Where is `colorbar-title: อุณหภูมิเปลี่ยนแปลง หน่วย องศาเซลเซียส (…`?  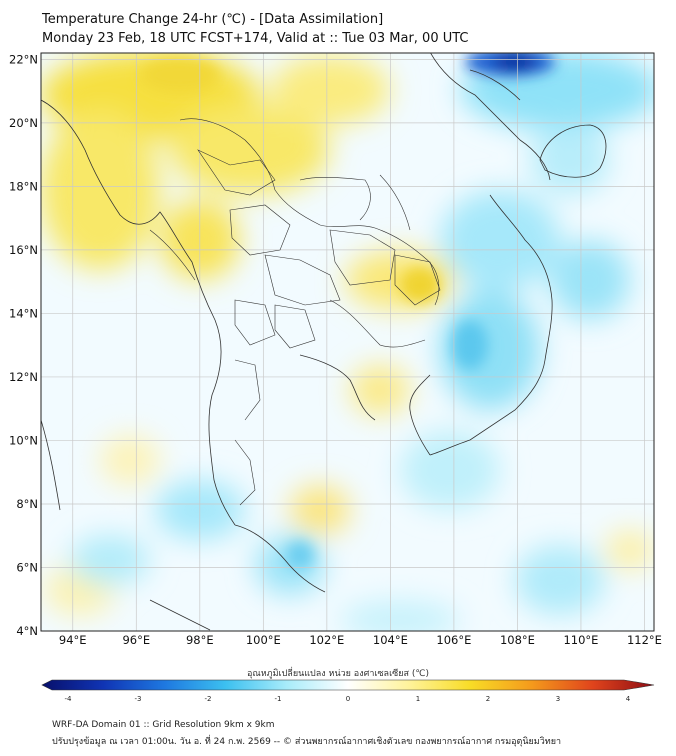 colorbar-title: อุณหภูมิเปลี่ยนแปลง หน่วย องศาเซลเซียส (… is located at coordinates (338, 674).